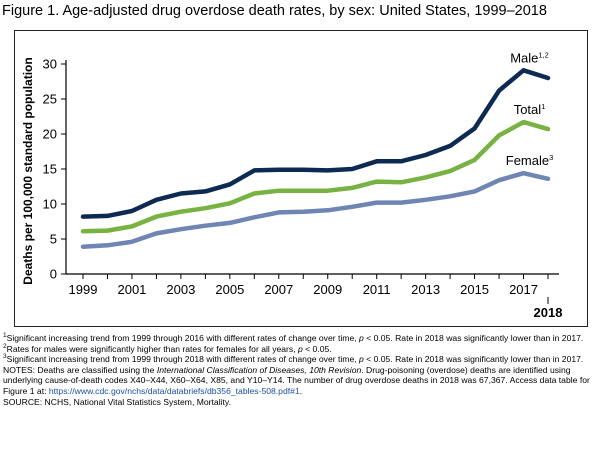 The height and width of the screenshot is (450, 602). Describe the element at coordinates (551, 157) in the screenshot. I see `series-label-sup-female: 3` at that location.